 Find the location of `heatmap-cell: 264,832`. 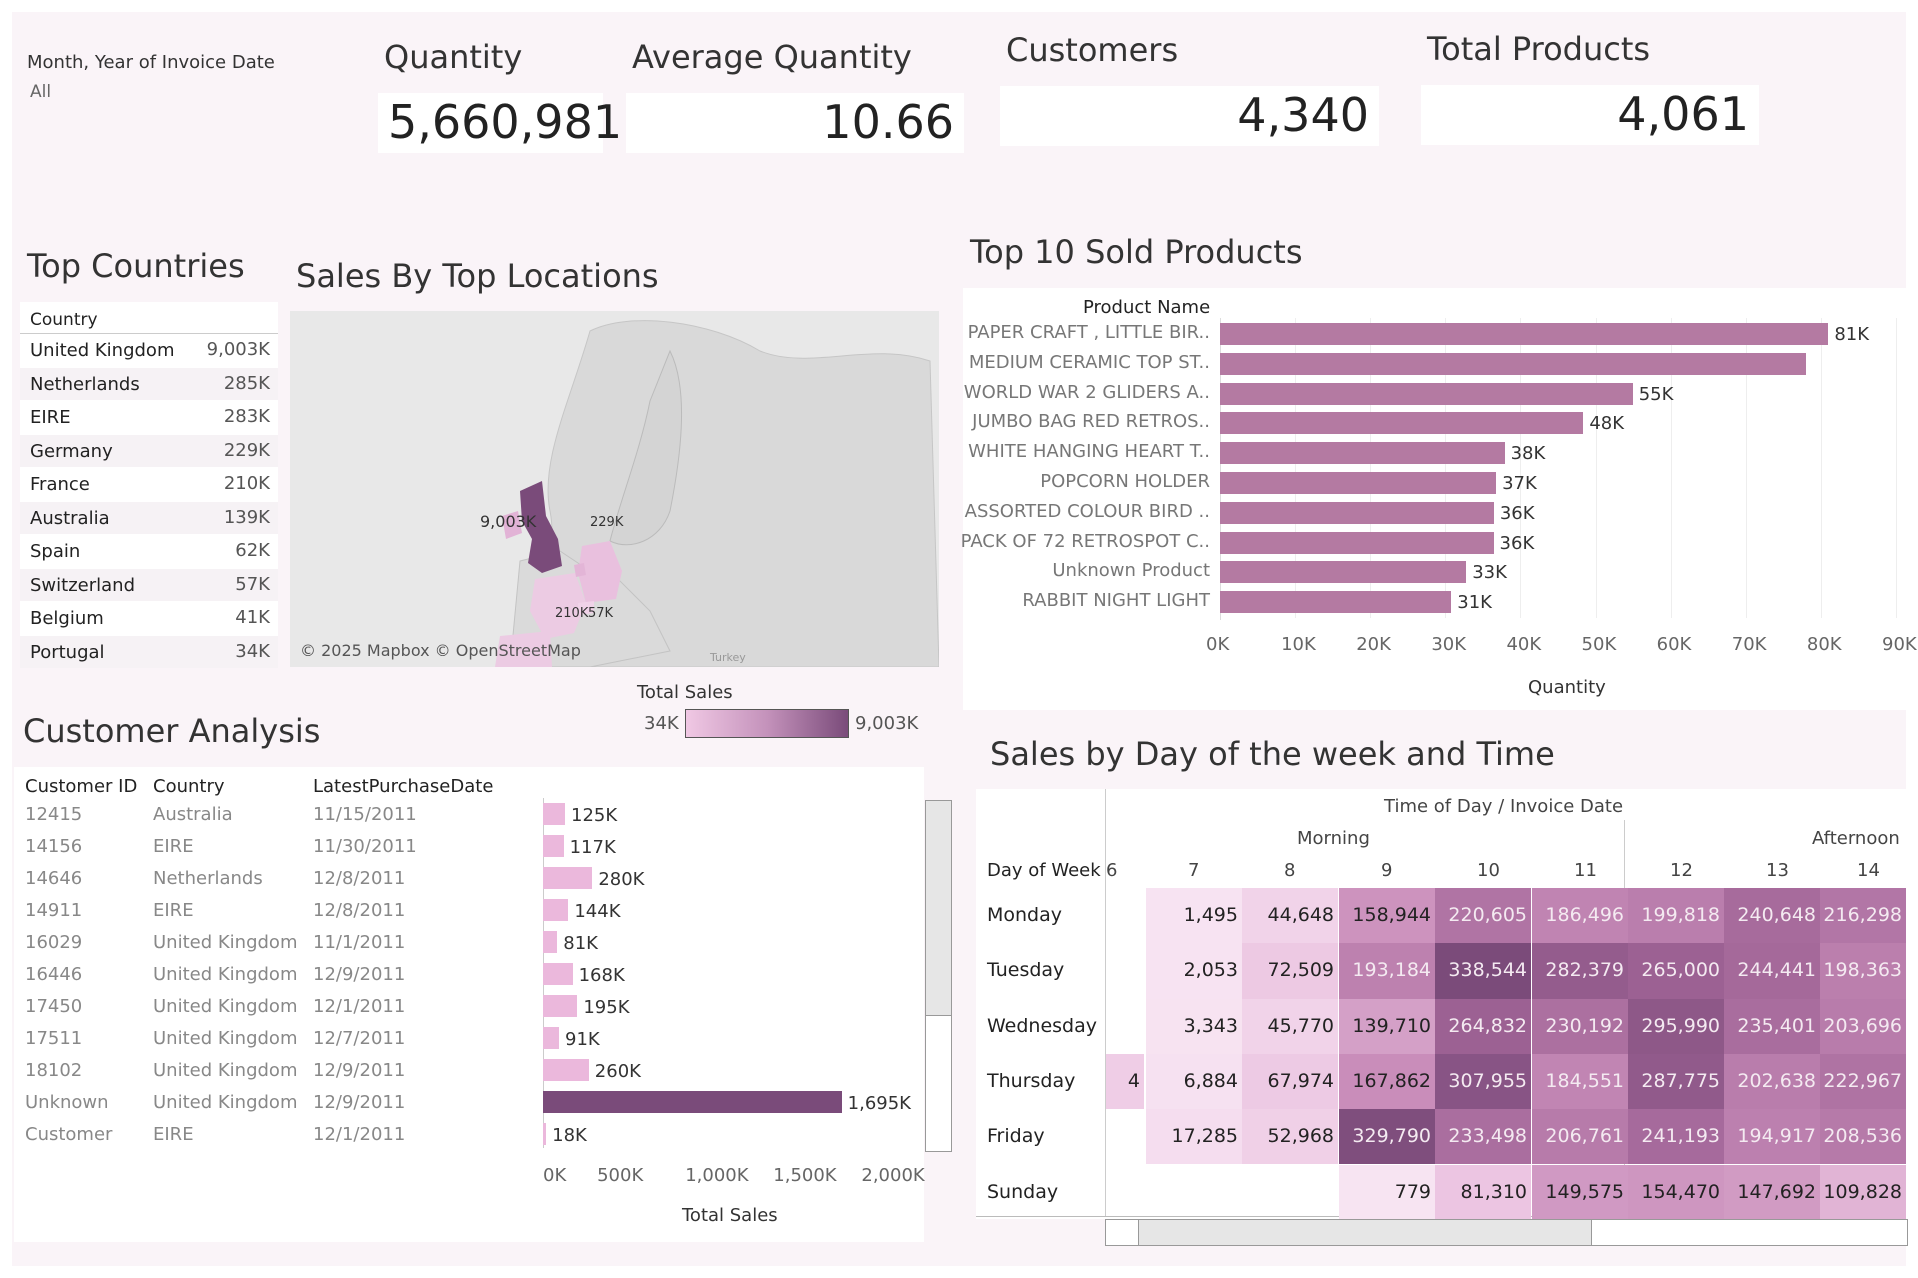

heatmap-cell: 264,832 is located at coordinates (1483, 1026).